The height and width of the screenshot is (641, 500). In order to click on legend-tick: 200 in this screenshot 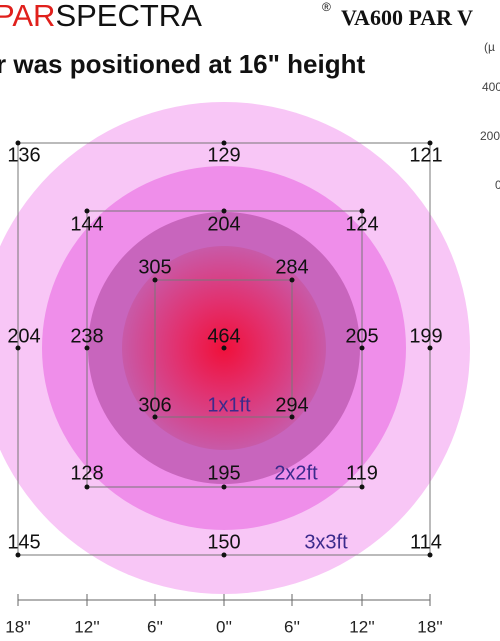, I will do `click(490, 136)`.